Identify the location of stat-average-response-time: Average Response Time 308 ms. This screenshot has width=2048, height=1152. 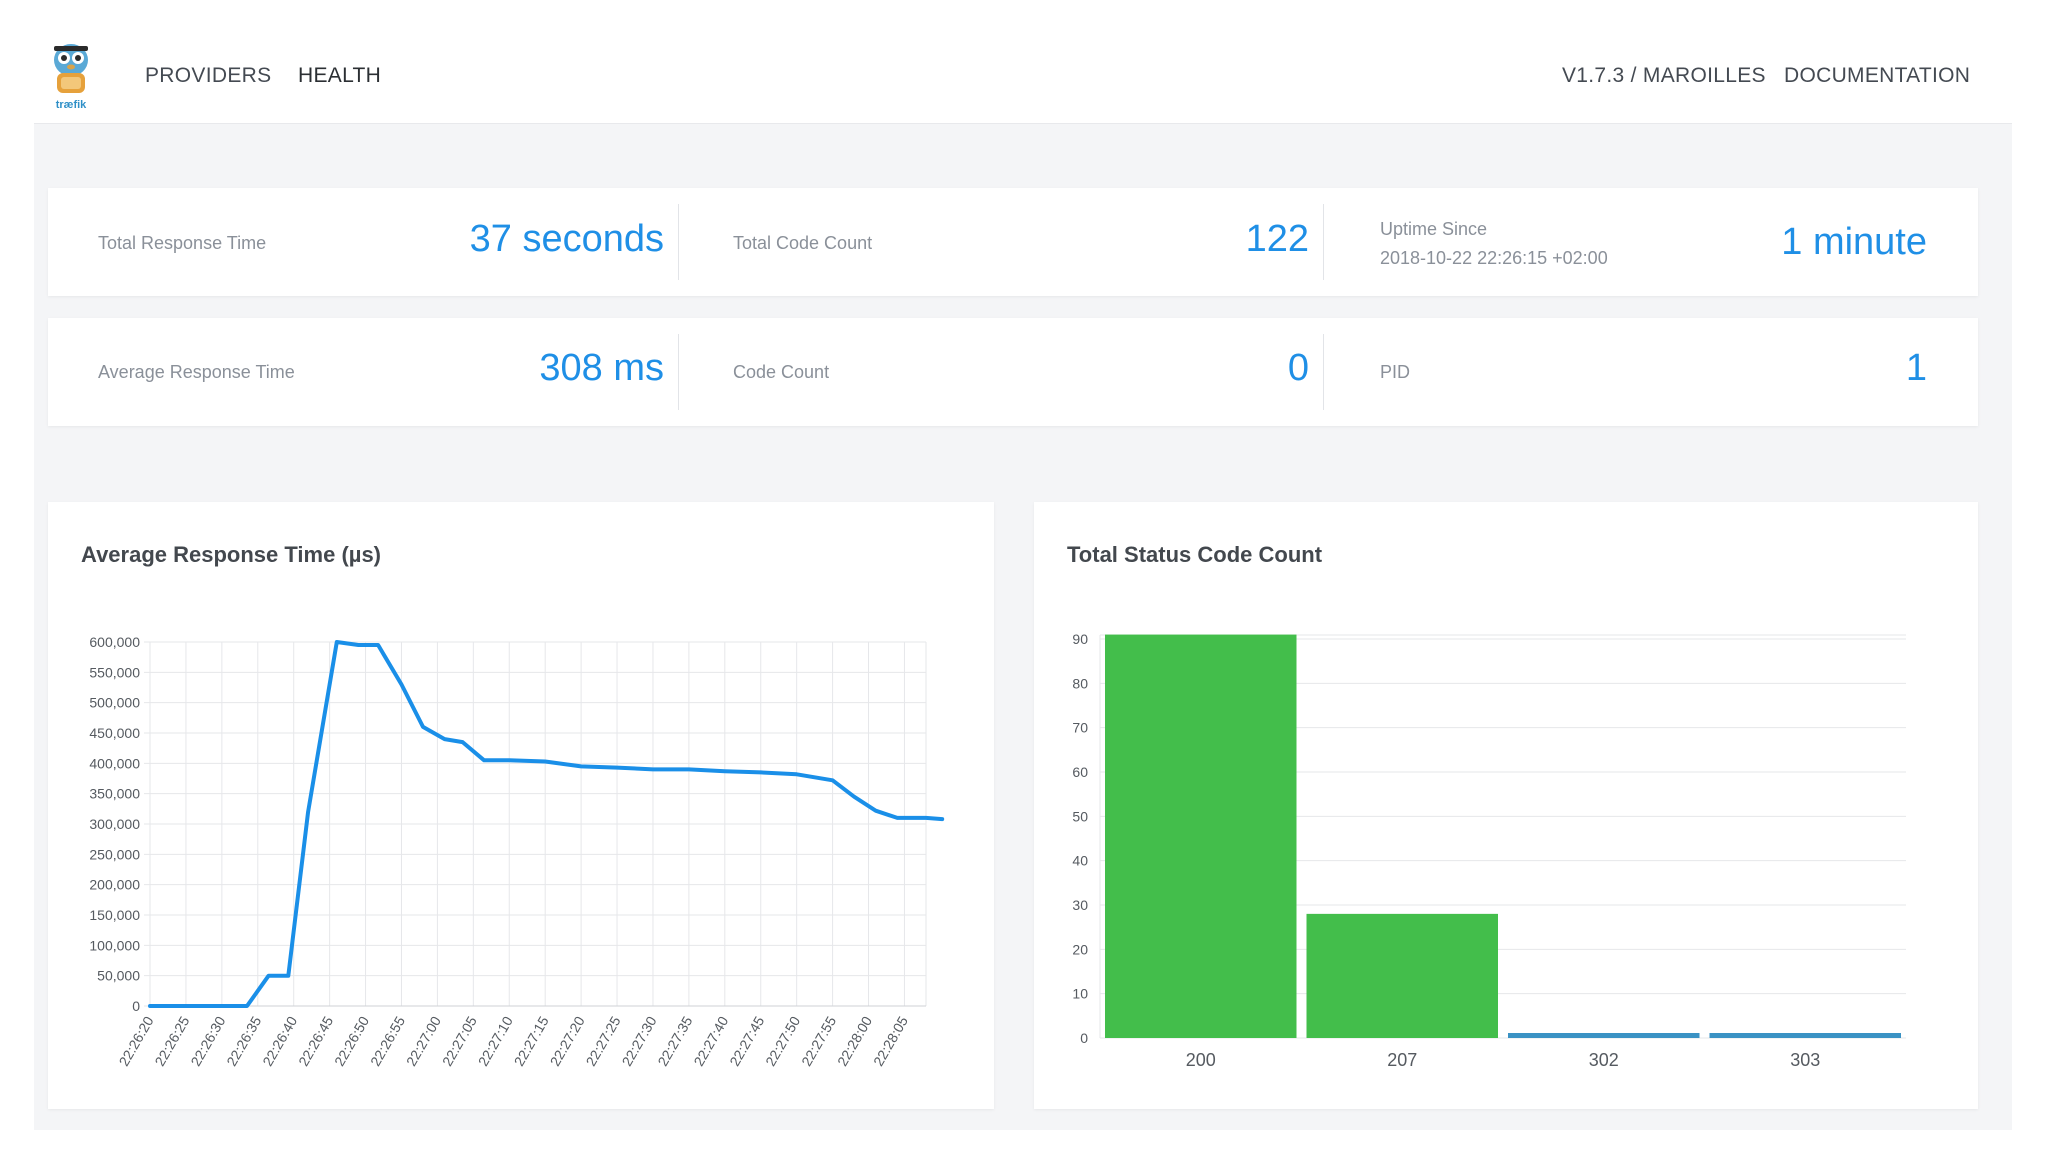
(363, 372).